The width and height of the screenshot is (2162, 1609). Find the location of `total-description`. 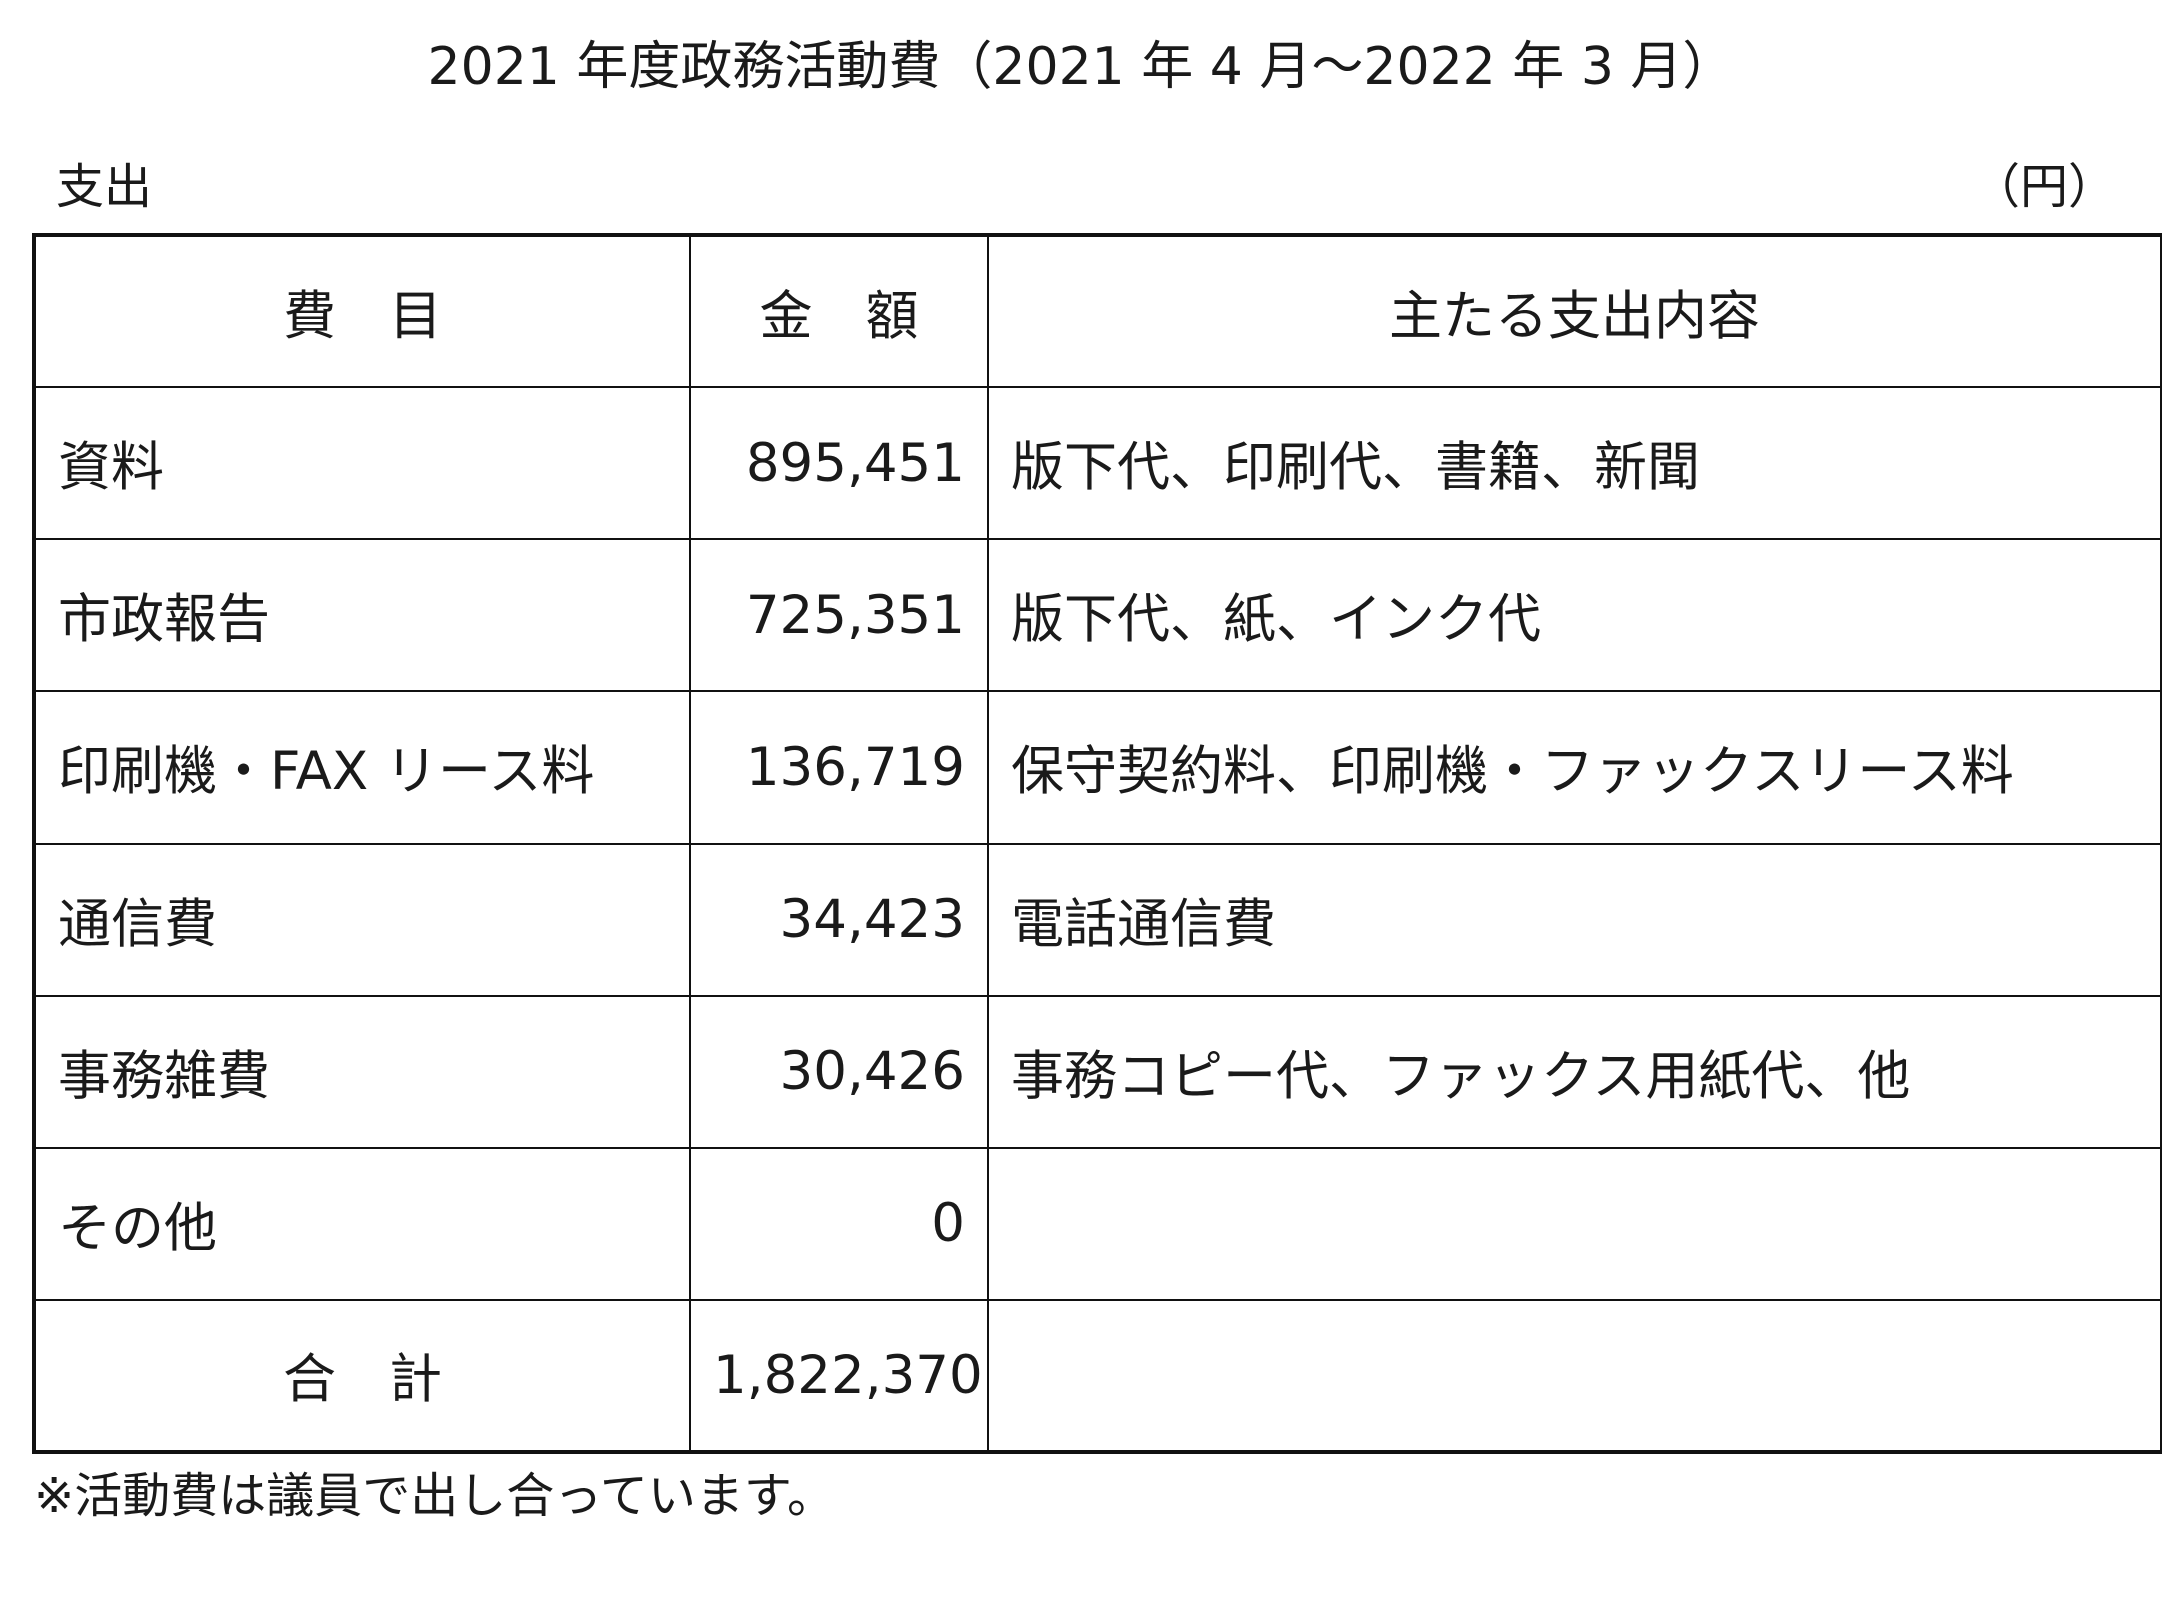

total-description is located at coordinates (1574, 1376).